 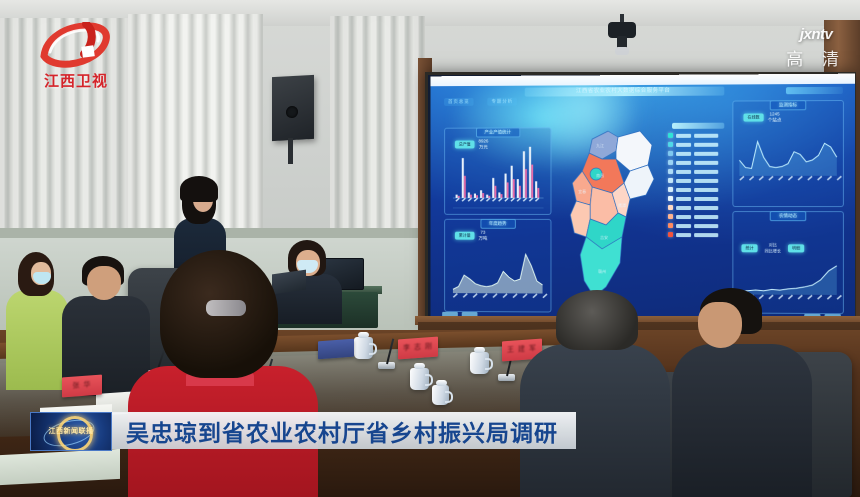 I want to click on wall-speaker-icon, so click(x=293, y=108).